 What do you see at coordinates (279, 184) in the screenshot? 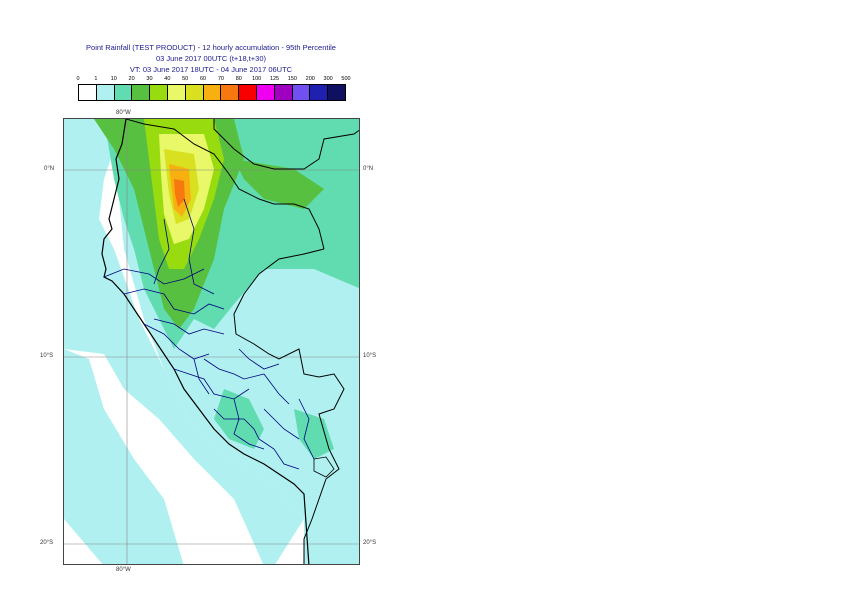
I see `rain-green-east` at bounding box center [279, 184].